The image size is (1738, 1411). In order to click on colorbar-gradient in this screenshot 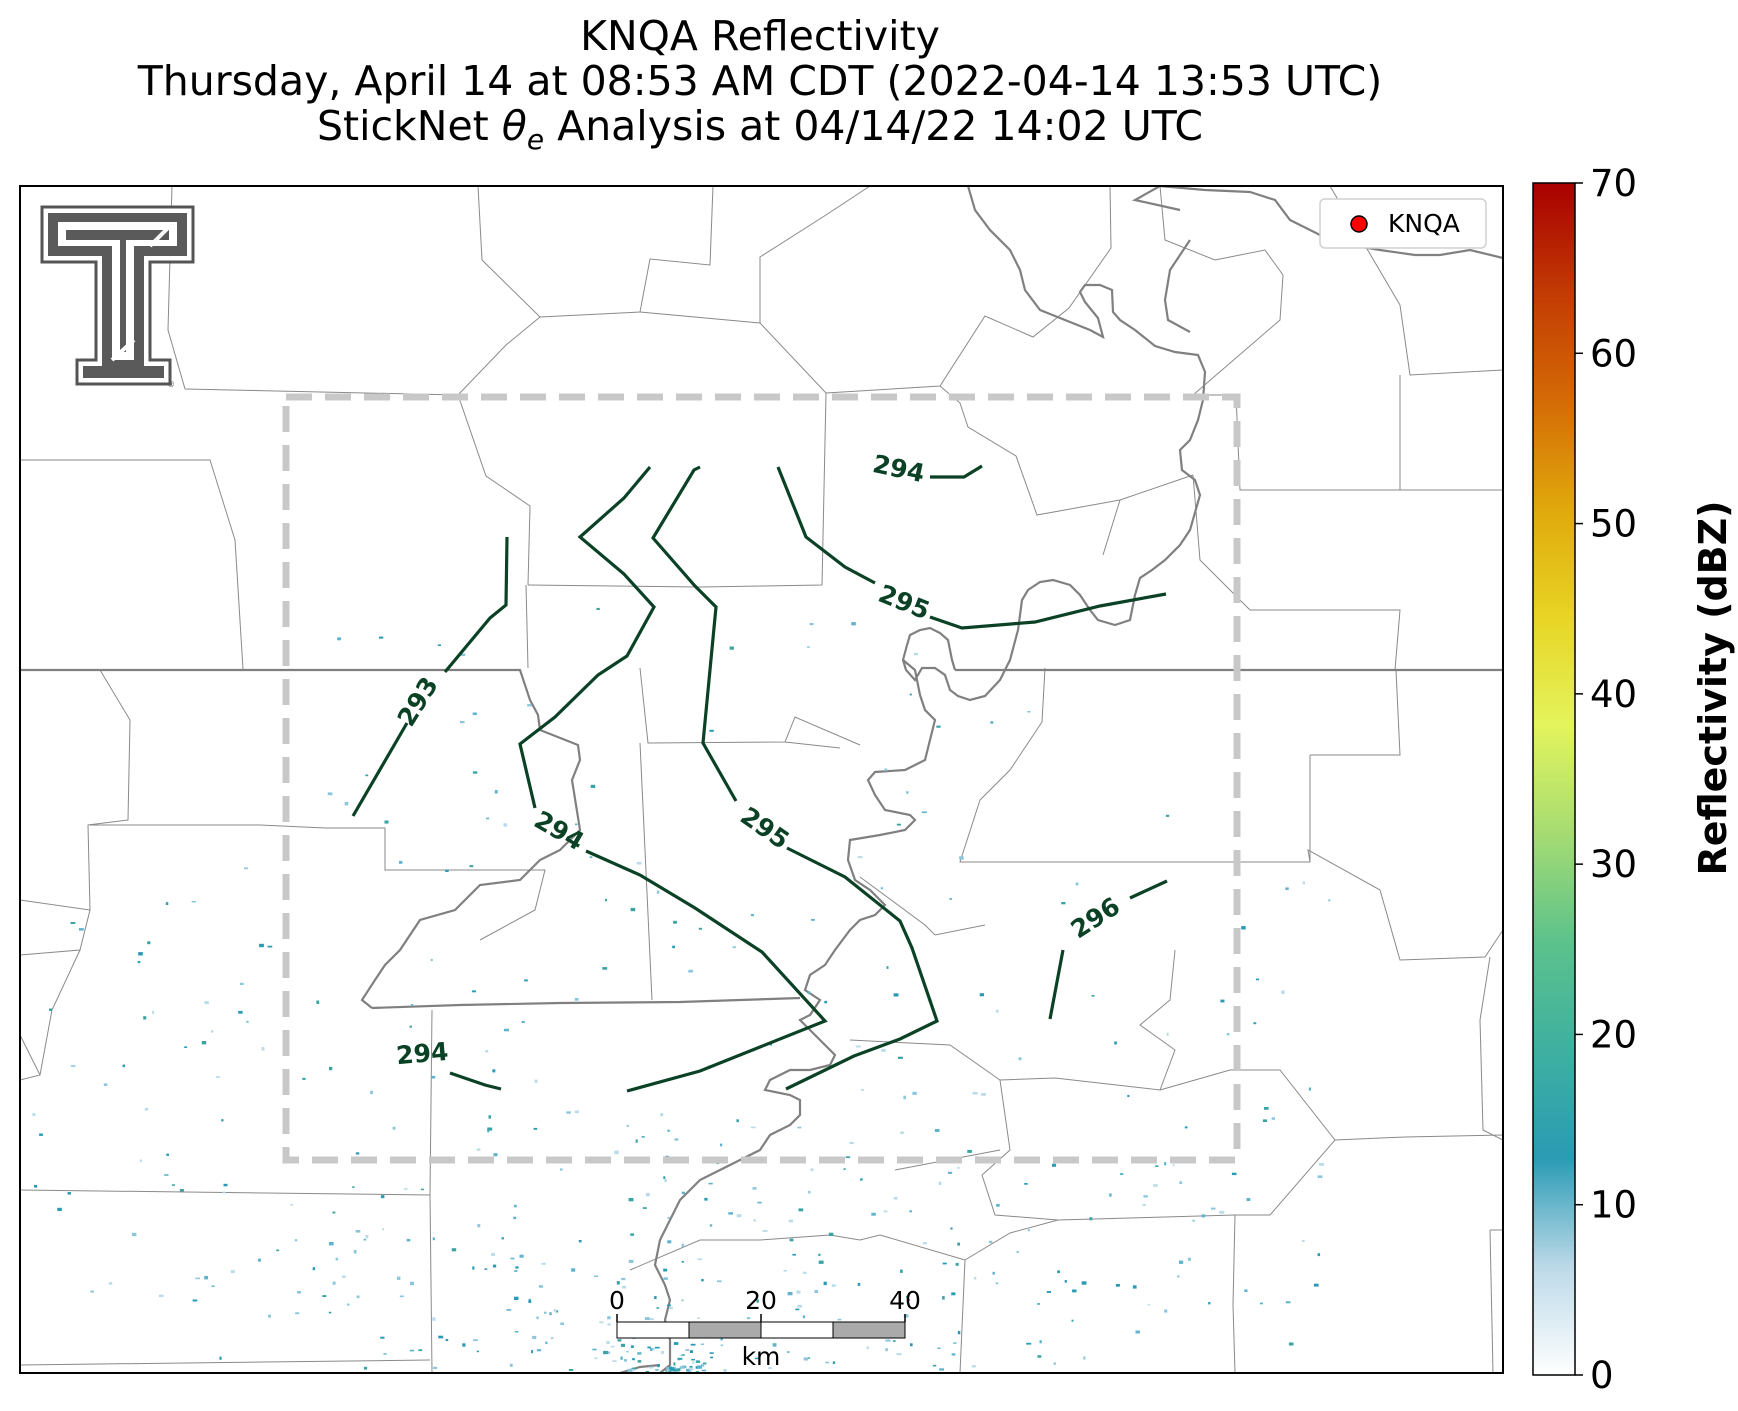, I will do `click(1554, 779)`.